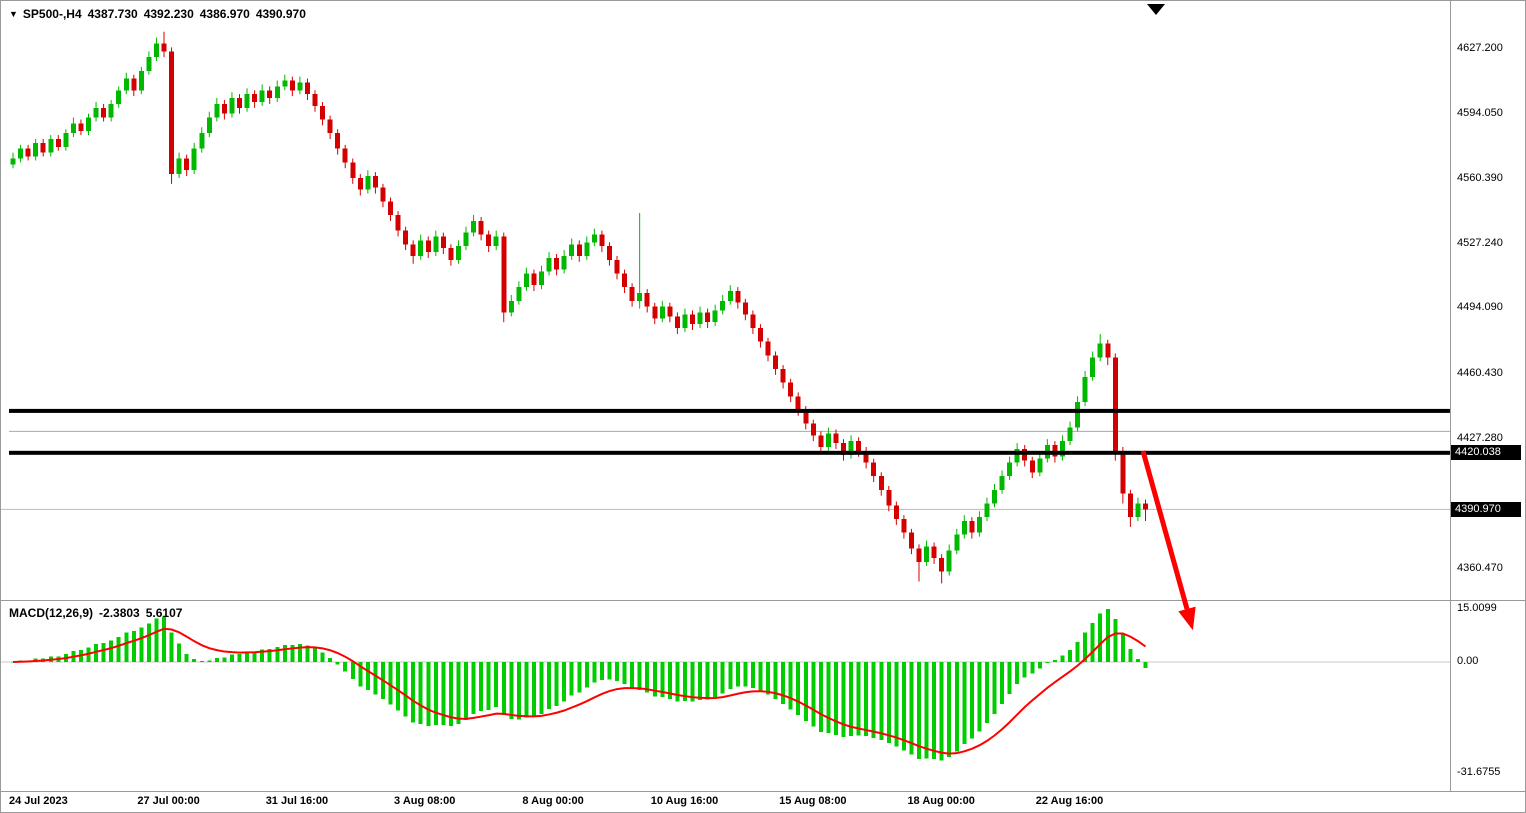 The image size is (1526, 813). Describe the element at coordinates (763, 600) in the screenshot. I see `main-macd-separator` at that location.